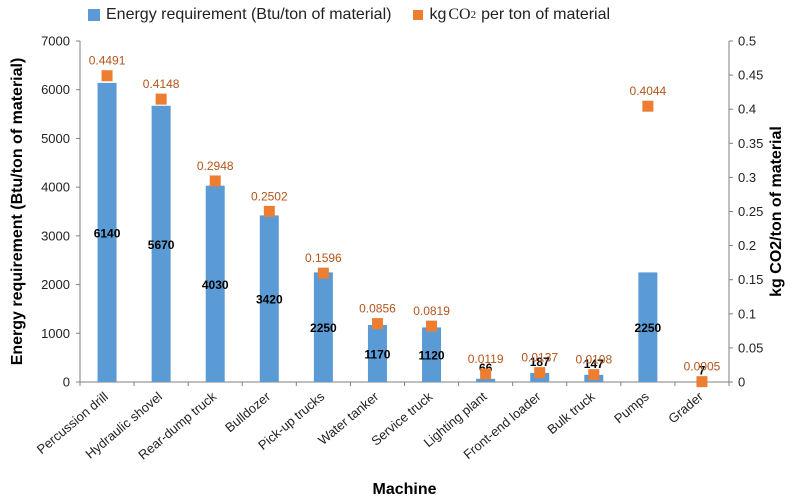 The image size is (797, 500). What do you see at coordinates (249, 14) in the screenshot?
I see `legend-label-energy: Energy requirement (Btu/ton of material)` at bounding box center [249, 14].